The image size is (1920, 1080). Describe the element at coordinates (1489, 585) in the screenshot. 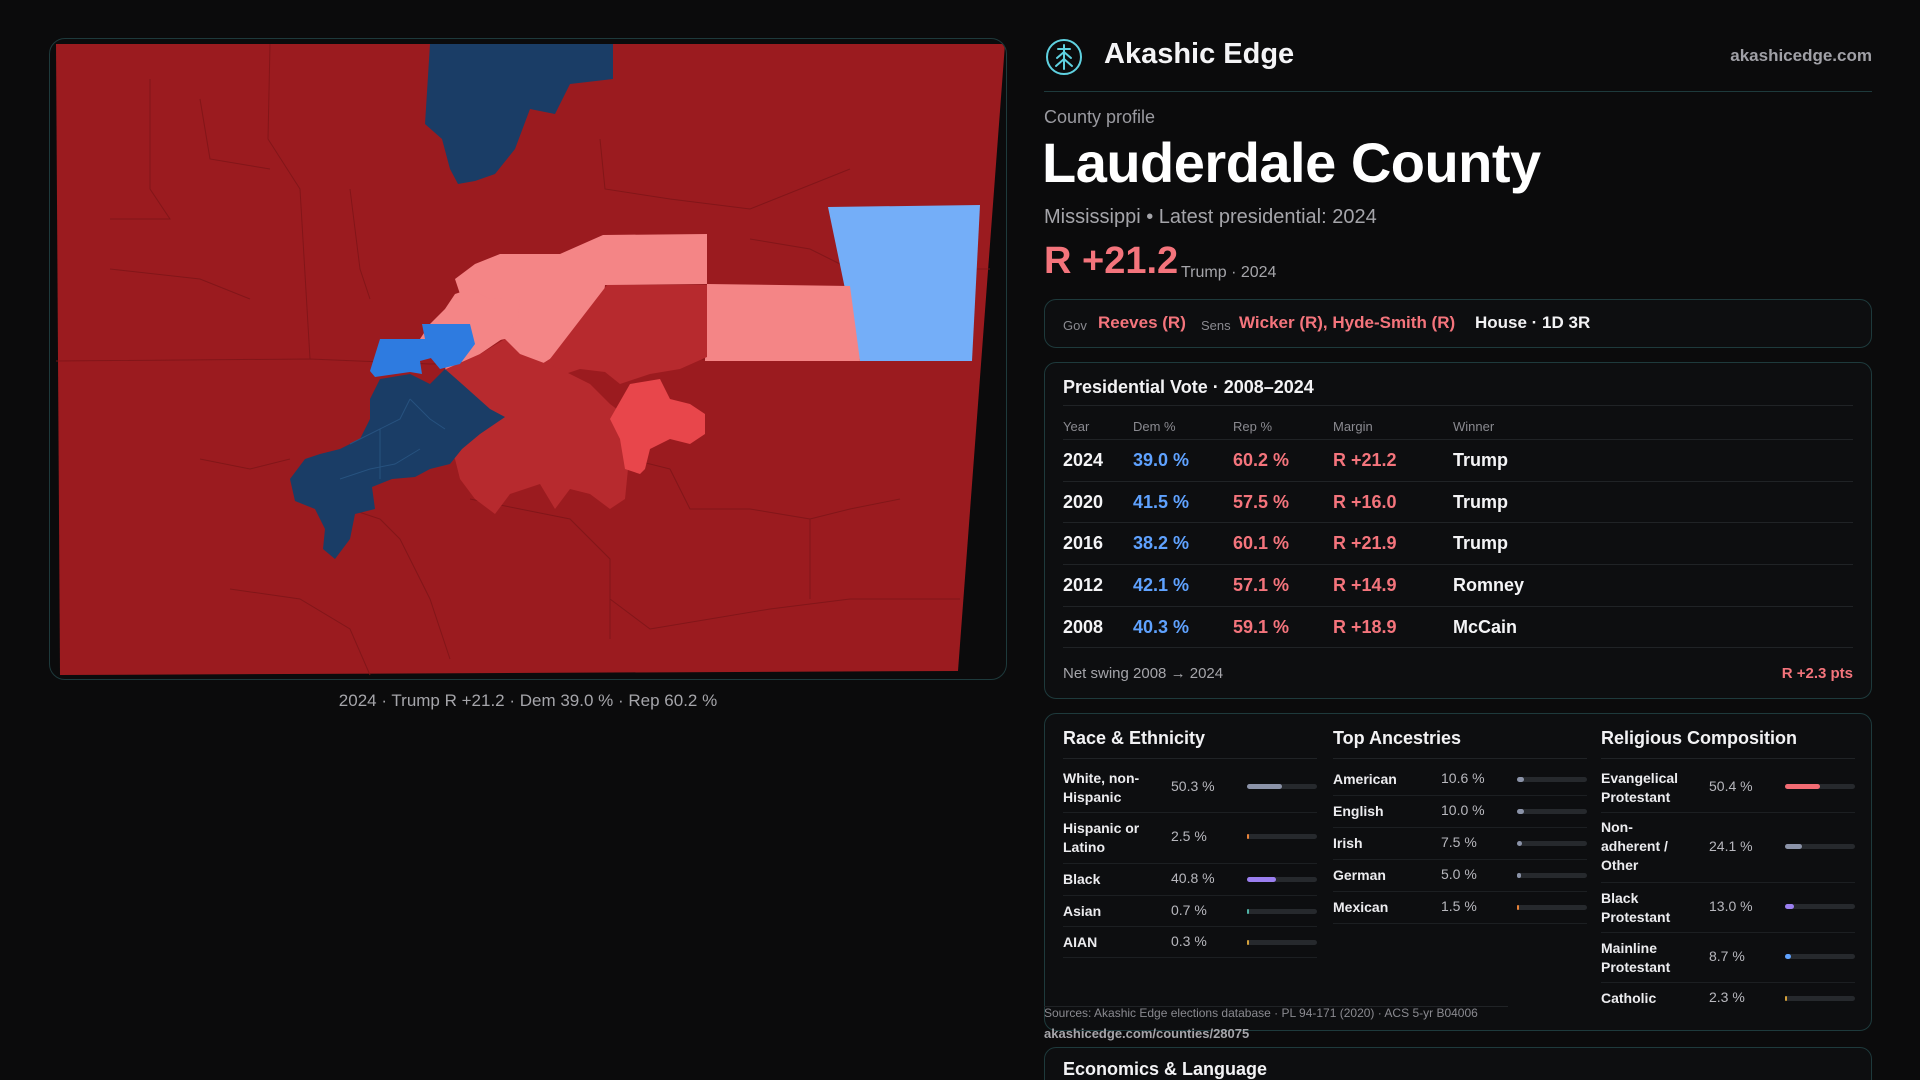

I see `row-winner: Romney` at that location.